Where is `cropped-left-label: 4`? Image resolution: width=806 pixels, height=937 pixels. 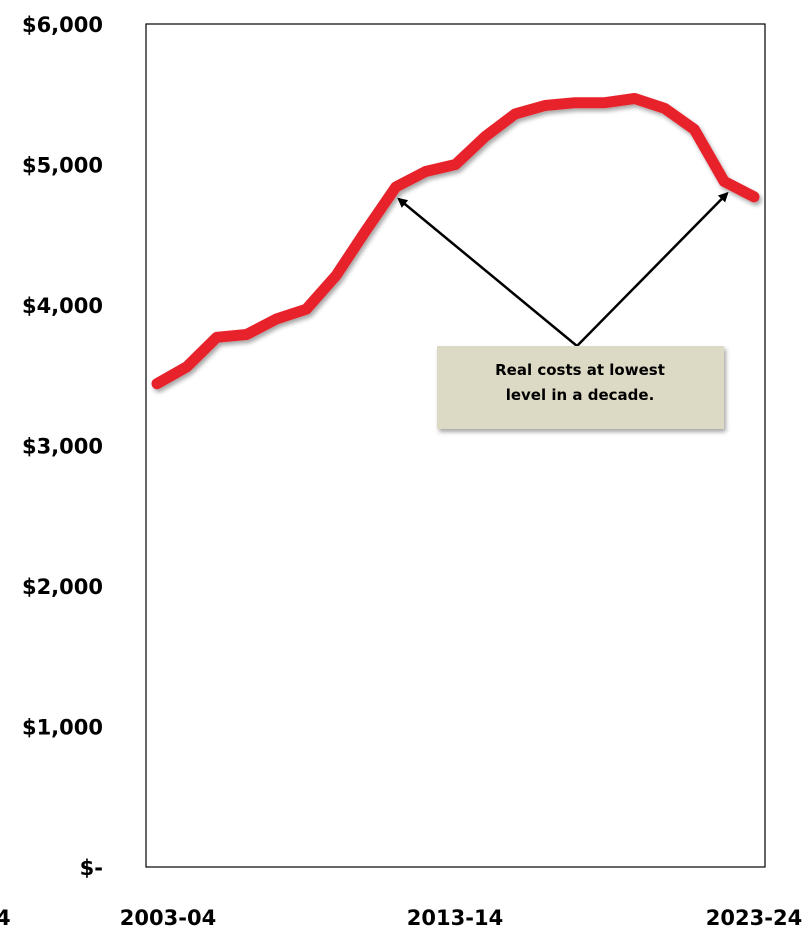 cropped-left-label: 4 is located at coordinates (5, 918).